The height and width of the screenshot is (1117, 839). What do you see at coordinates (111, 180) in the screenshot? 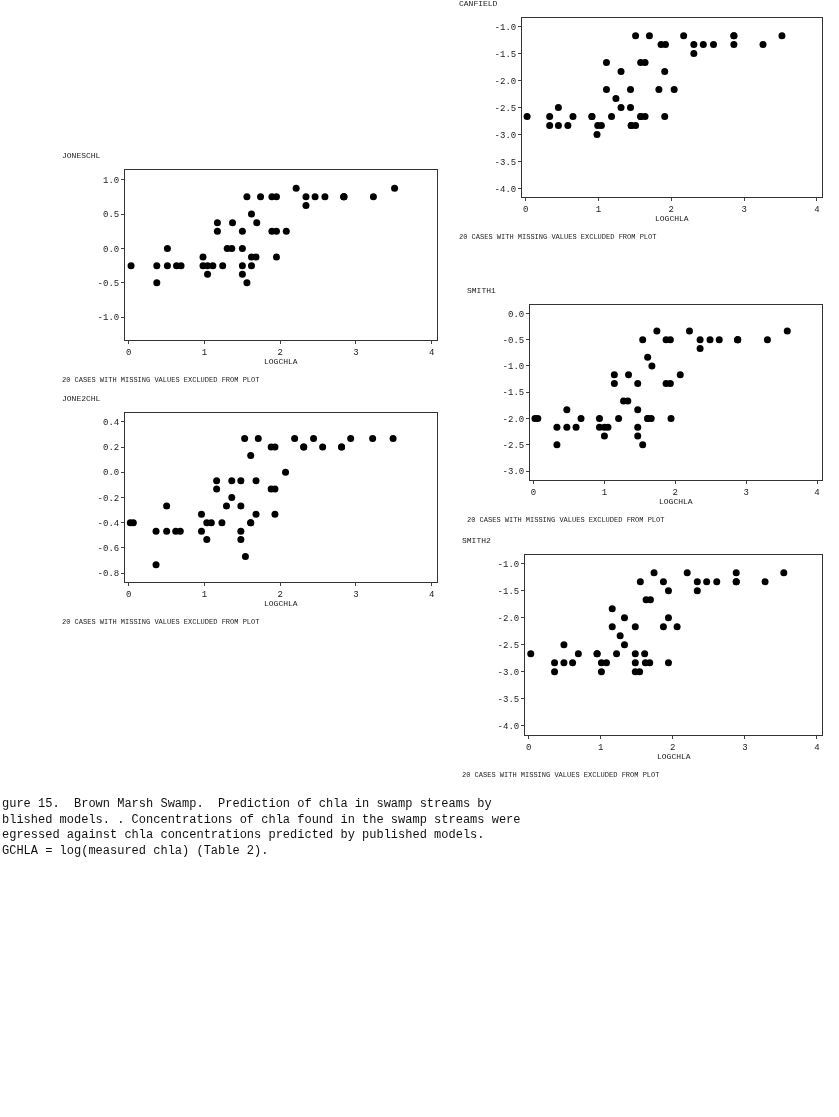
I see `y-tick-label: 1.0` at bounding box center [111, 180].